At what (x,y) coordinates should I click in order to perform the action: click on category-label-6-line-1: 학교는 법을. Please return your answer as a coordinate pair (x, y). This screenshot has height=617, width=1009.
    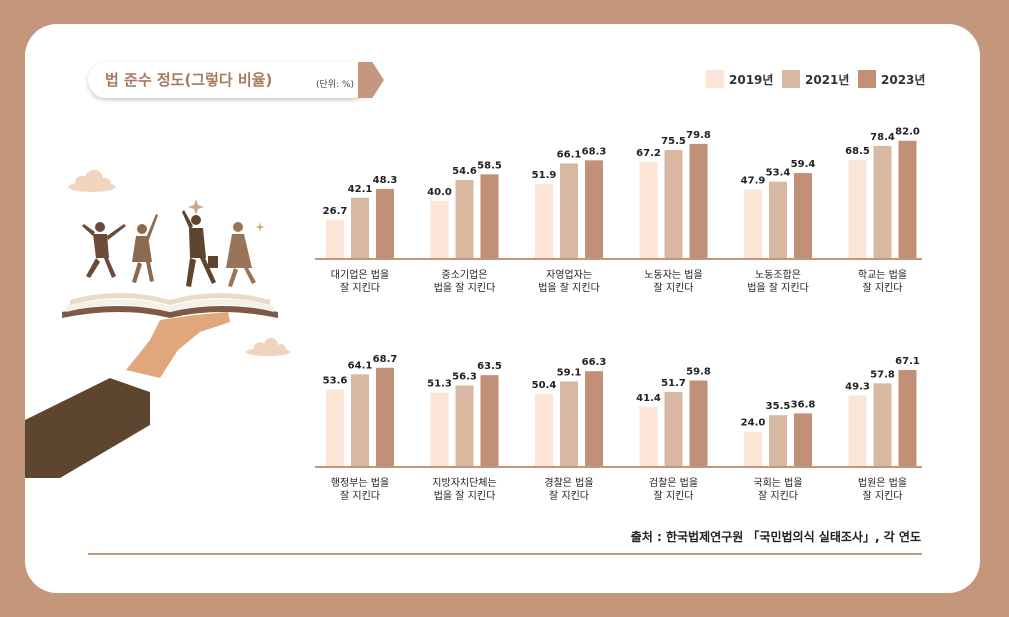
    Looking at the image, I should click on (882, 275).